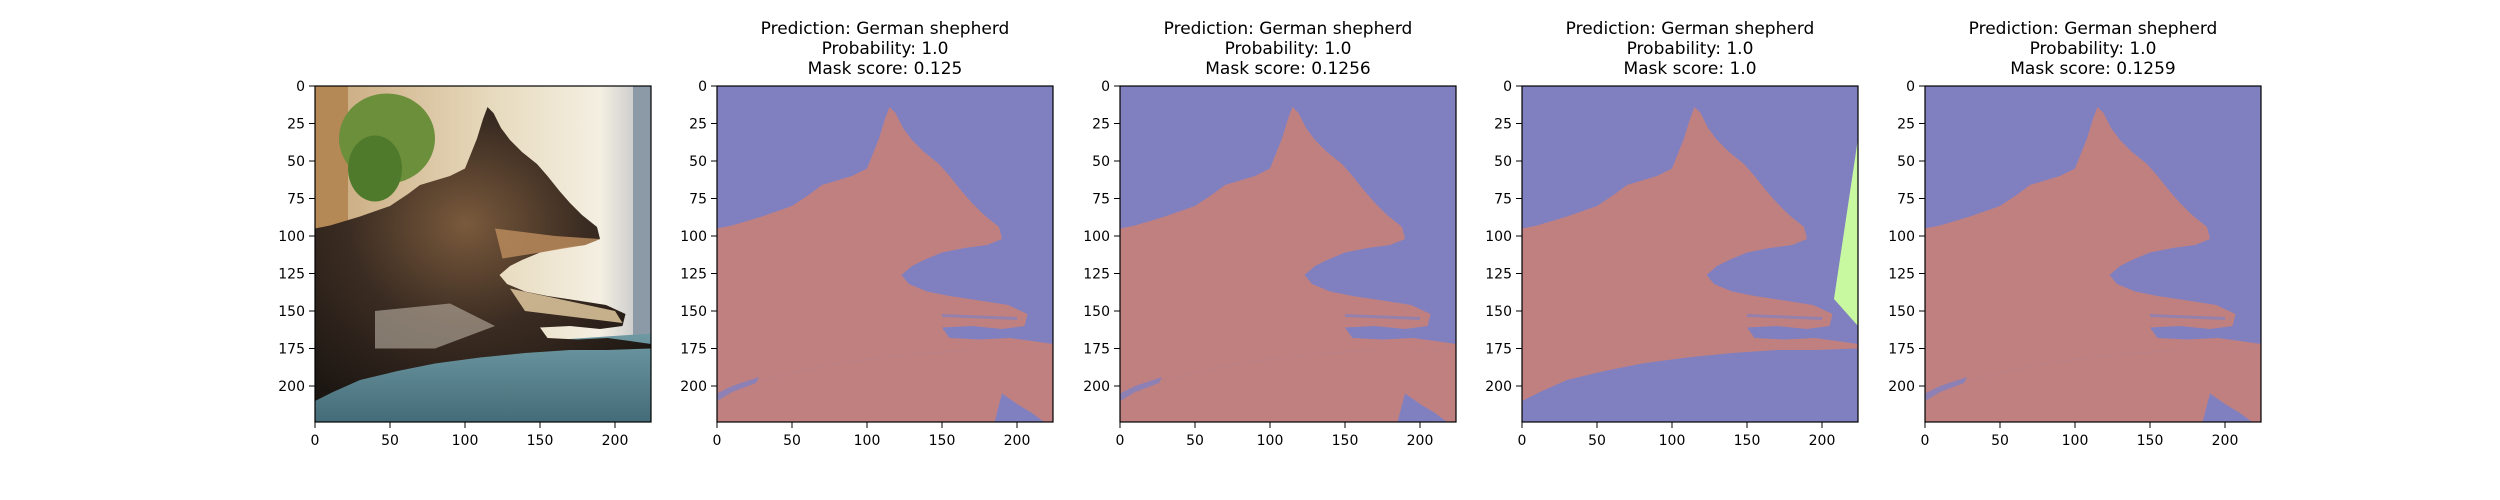 The image size is (2500, 500). I want to click on photo-dog-legs, so click(566, 305).